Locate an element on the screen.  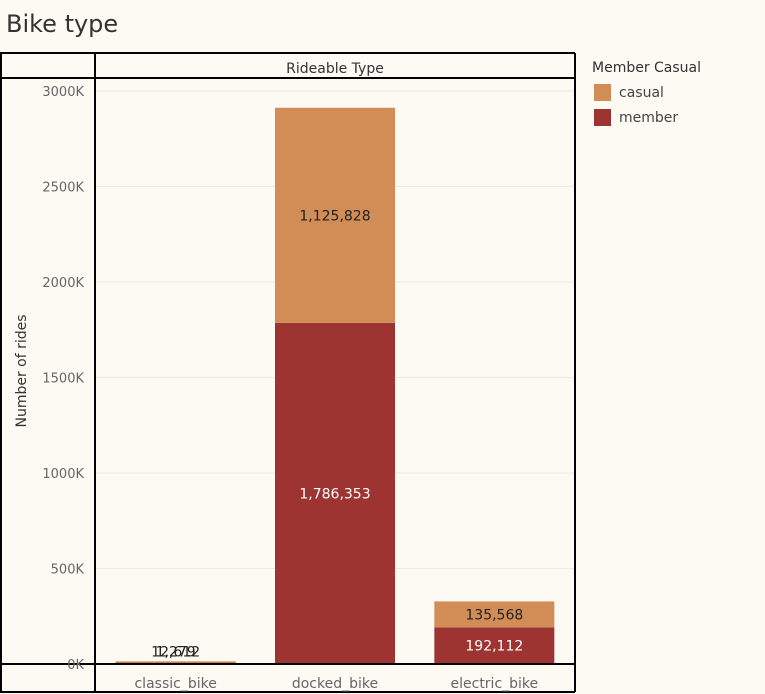
y-tick-label: 0K is located at coordinates (75, 665).